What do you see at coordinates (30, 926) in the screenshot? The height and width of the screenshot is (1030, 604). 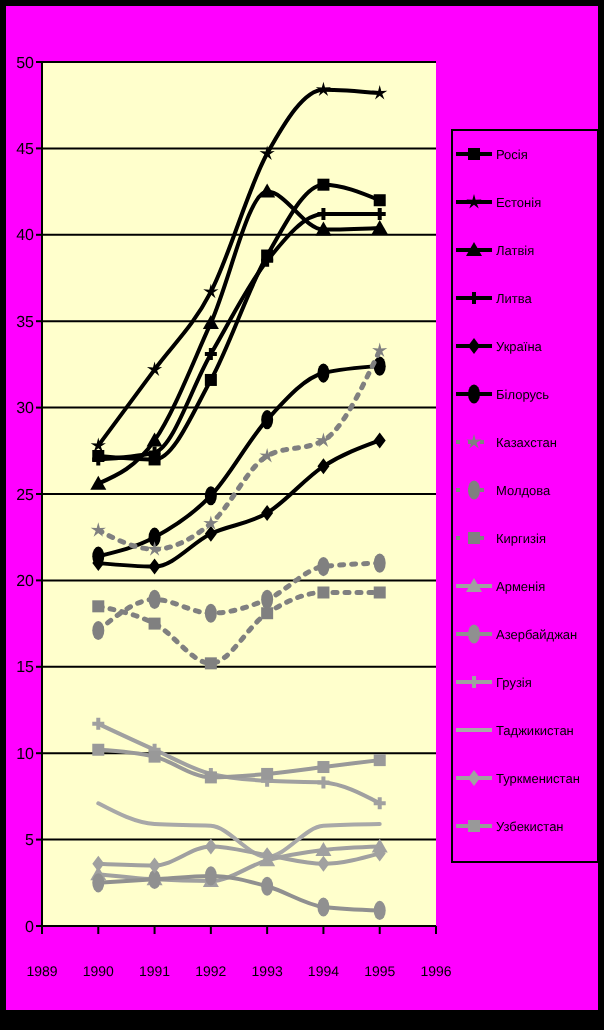 I see `y-tick-label: 0` at bounding box center [30, 926].